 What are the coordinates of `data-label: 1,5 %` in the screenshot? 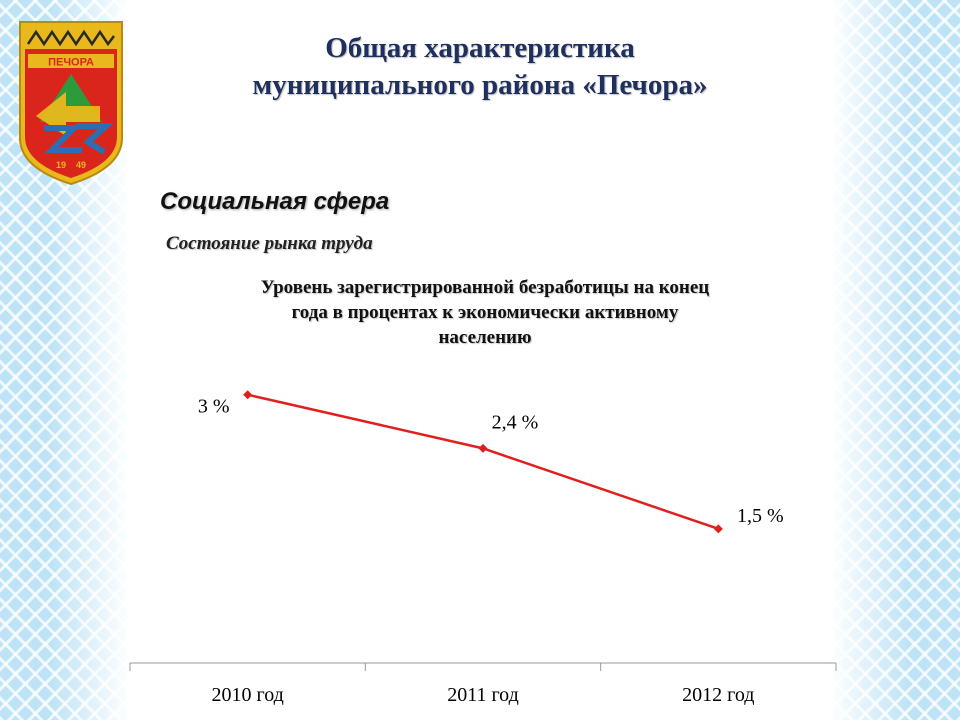 It's located at (760, 516).